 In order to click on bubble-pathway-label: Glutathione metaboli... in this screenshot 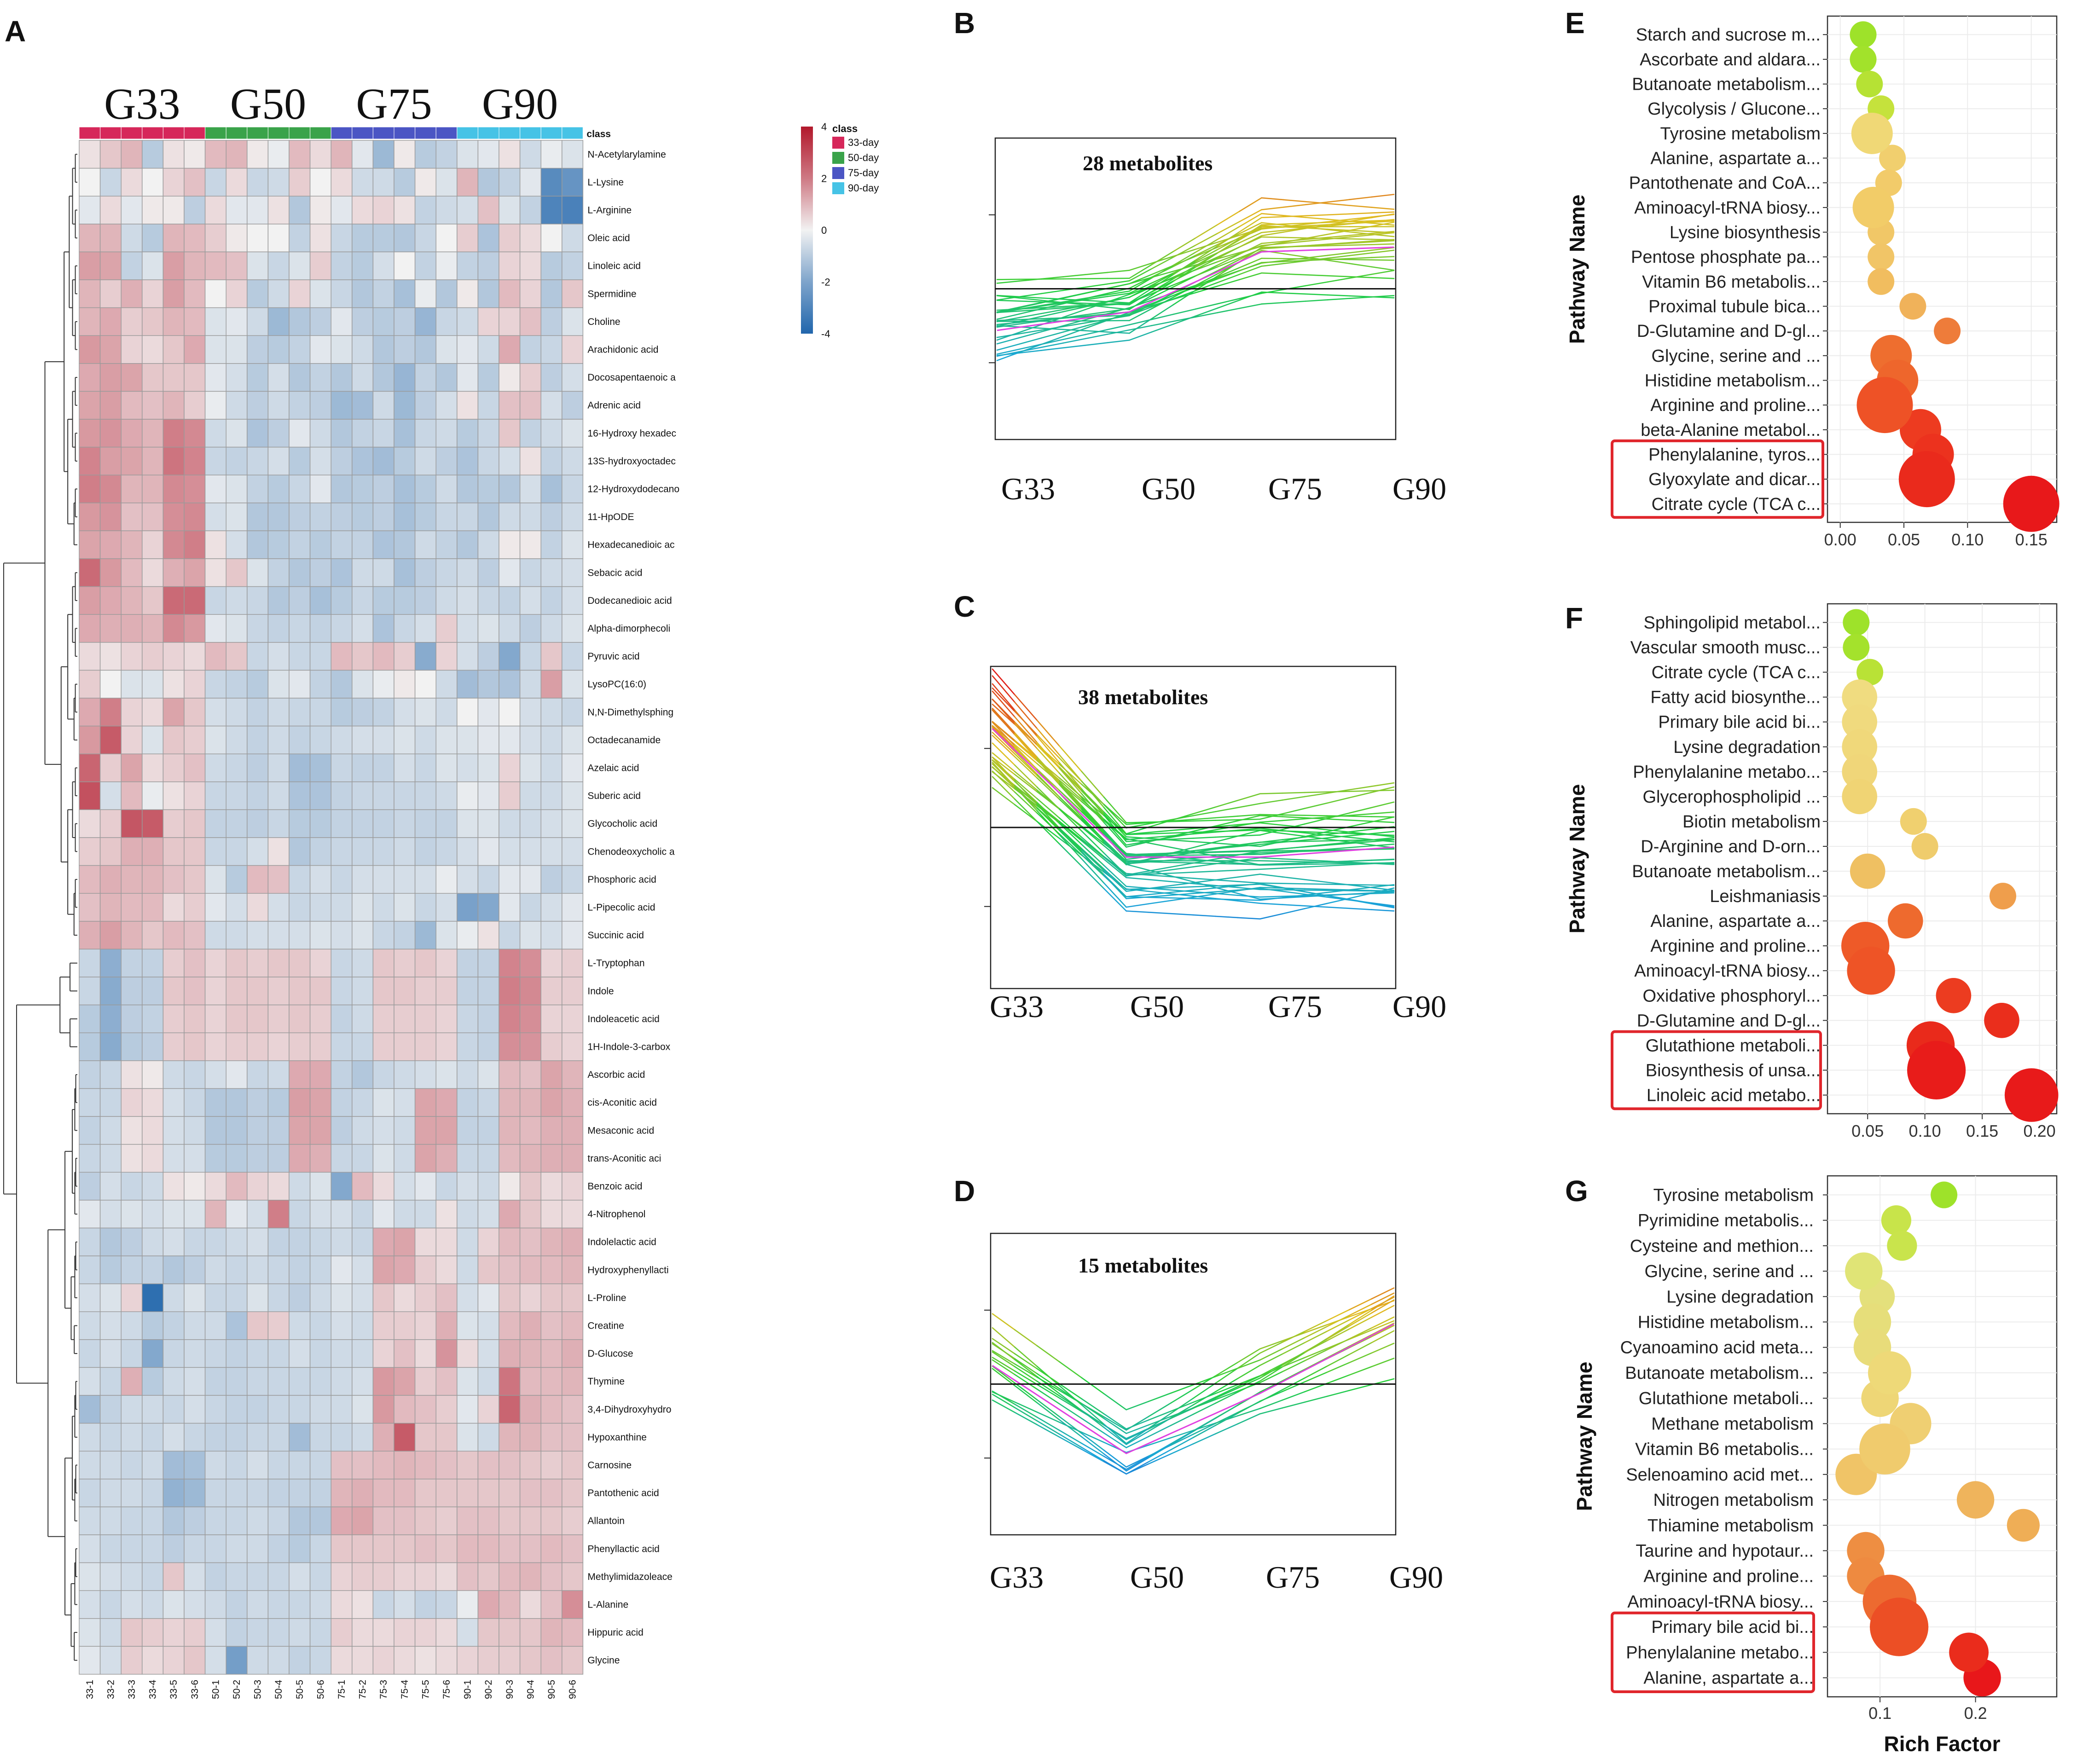, I will do `click(1733, 1046)`.